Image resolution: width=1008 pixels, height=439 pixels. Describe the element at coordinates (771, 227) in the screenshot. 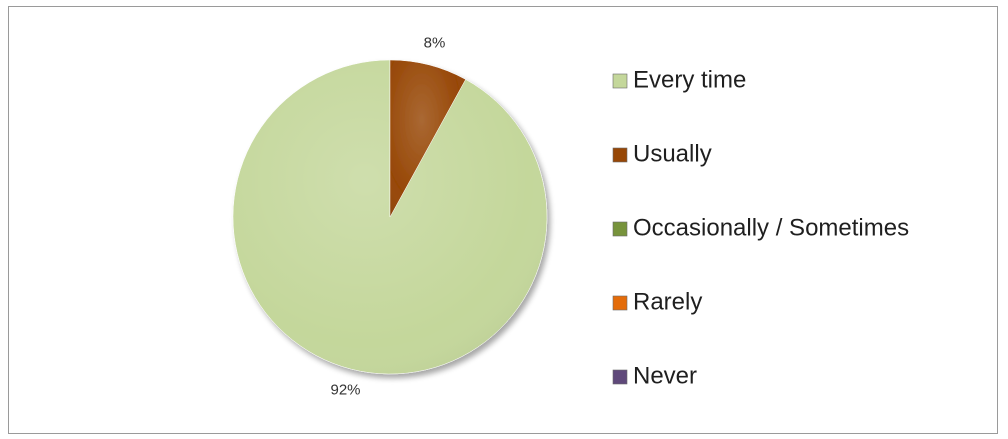

I see `legend-label-occasionally-sometimes: Occasionally / Sometimes` at that location.